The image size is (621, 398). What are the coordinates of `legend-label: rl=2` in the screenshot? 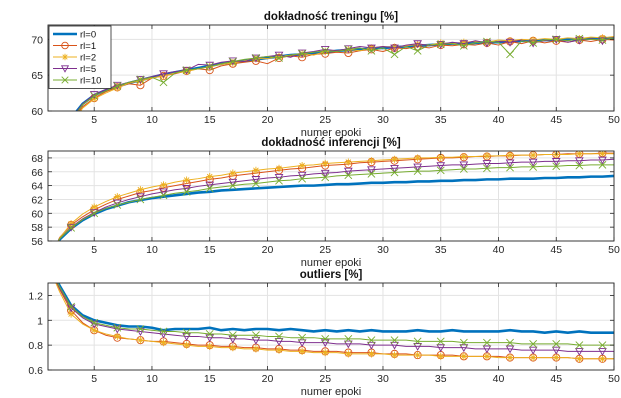 It's located at (88, 58).